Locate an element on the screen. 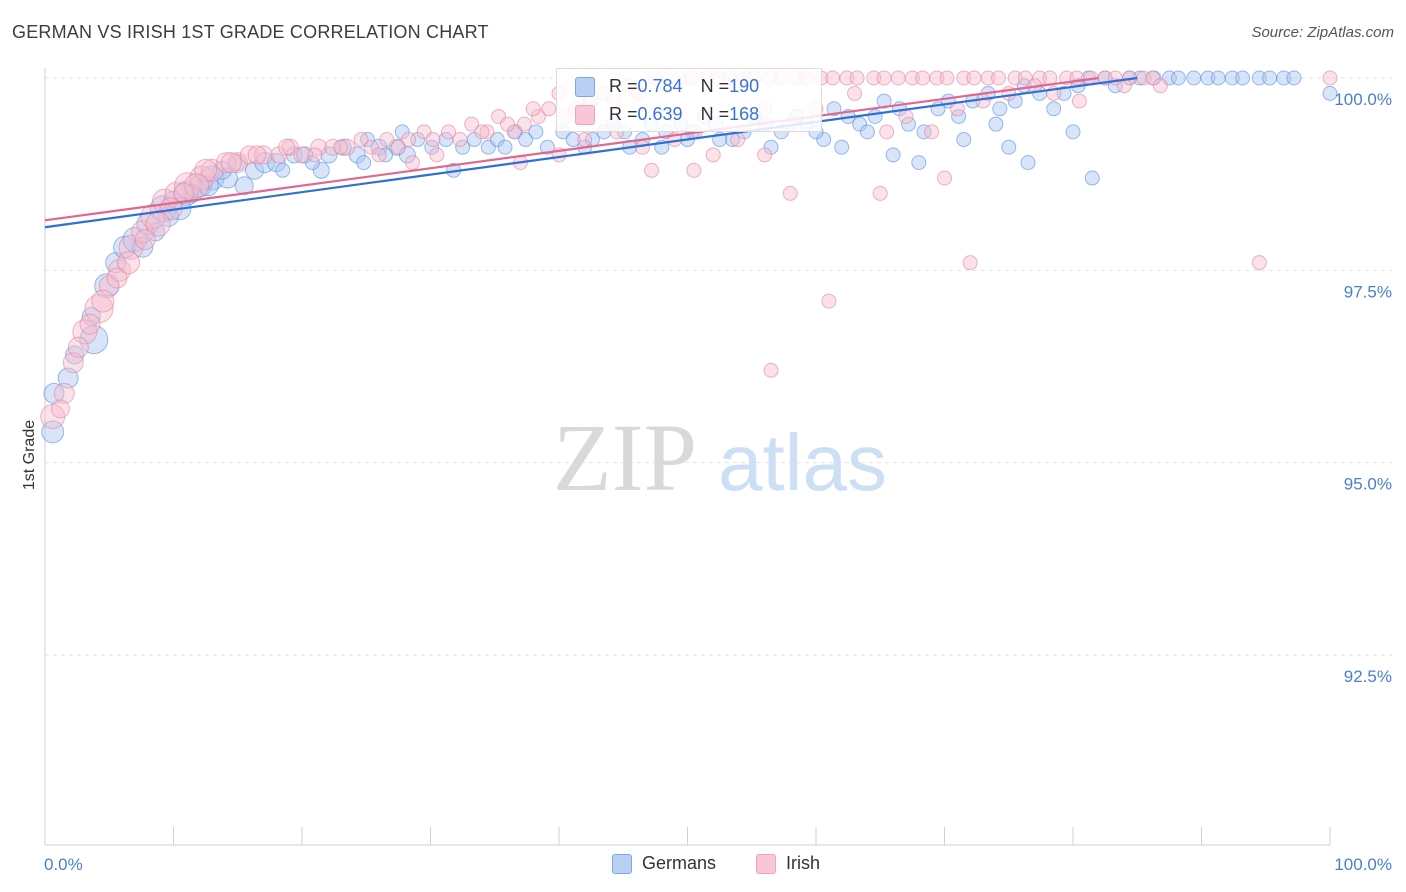 The image size is (1406, 892). stats-n-value: 168 is located at coordinates (744, 114).